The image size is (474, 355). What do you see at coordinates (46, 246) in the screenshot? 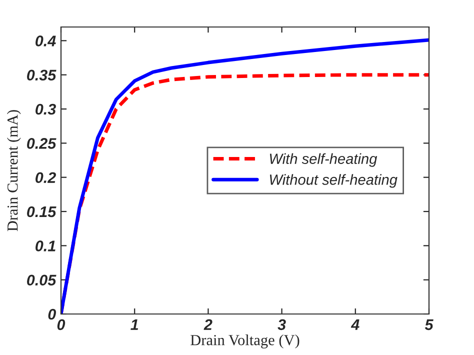
I see `y-tick-label: 0.1` at bounding box center [46, 246].